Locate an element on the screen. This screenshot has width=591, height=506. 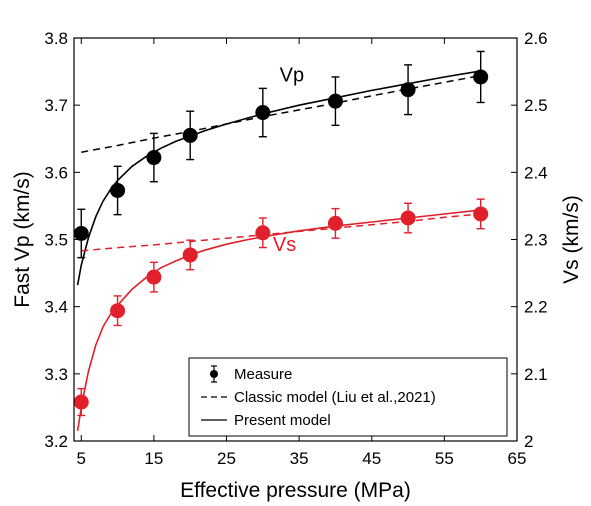
legend-box is located at coordinates (348, 397).